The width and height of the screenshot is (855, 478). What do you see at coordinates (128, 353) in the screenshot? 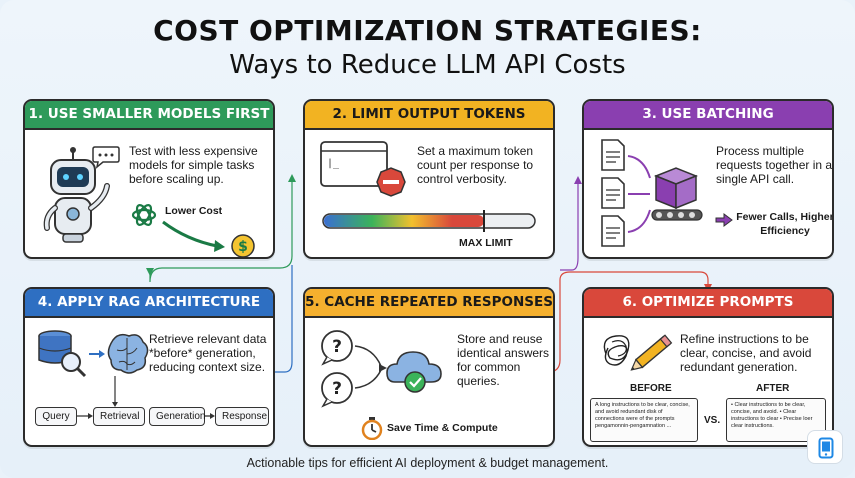
I see `brain-icon` at bounding box center [128, 353].